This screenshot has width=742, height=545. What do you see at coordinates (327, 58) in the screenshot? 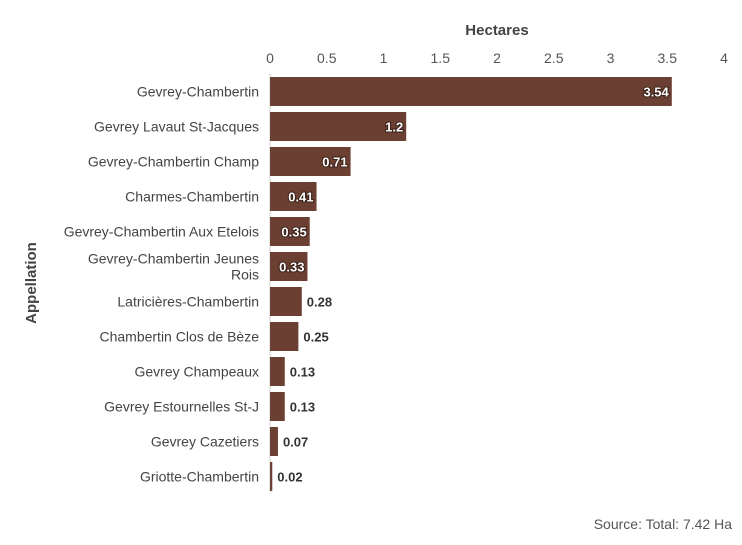
I see `x-tick-label: 0.5` at bounding box center [327, 58].